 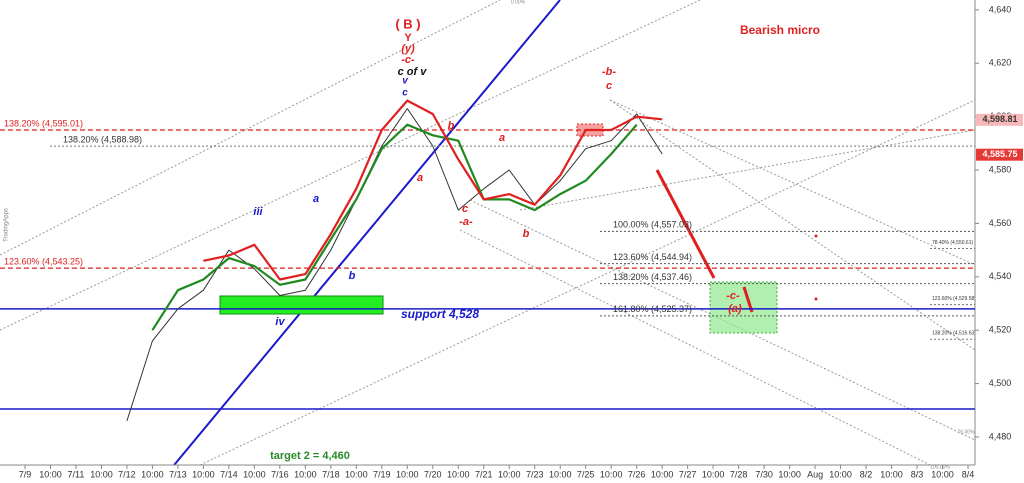 I want to click on annotation: Bearish micro, so click(x=780, y=30).